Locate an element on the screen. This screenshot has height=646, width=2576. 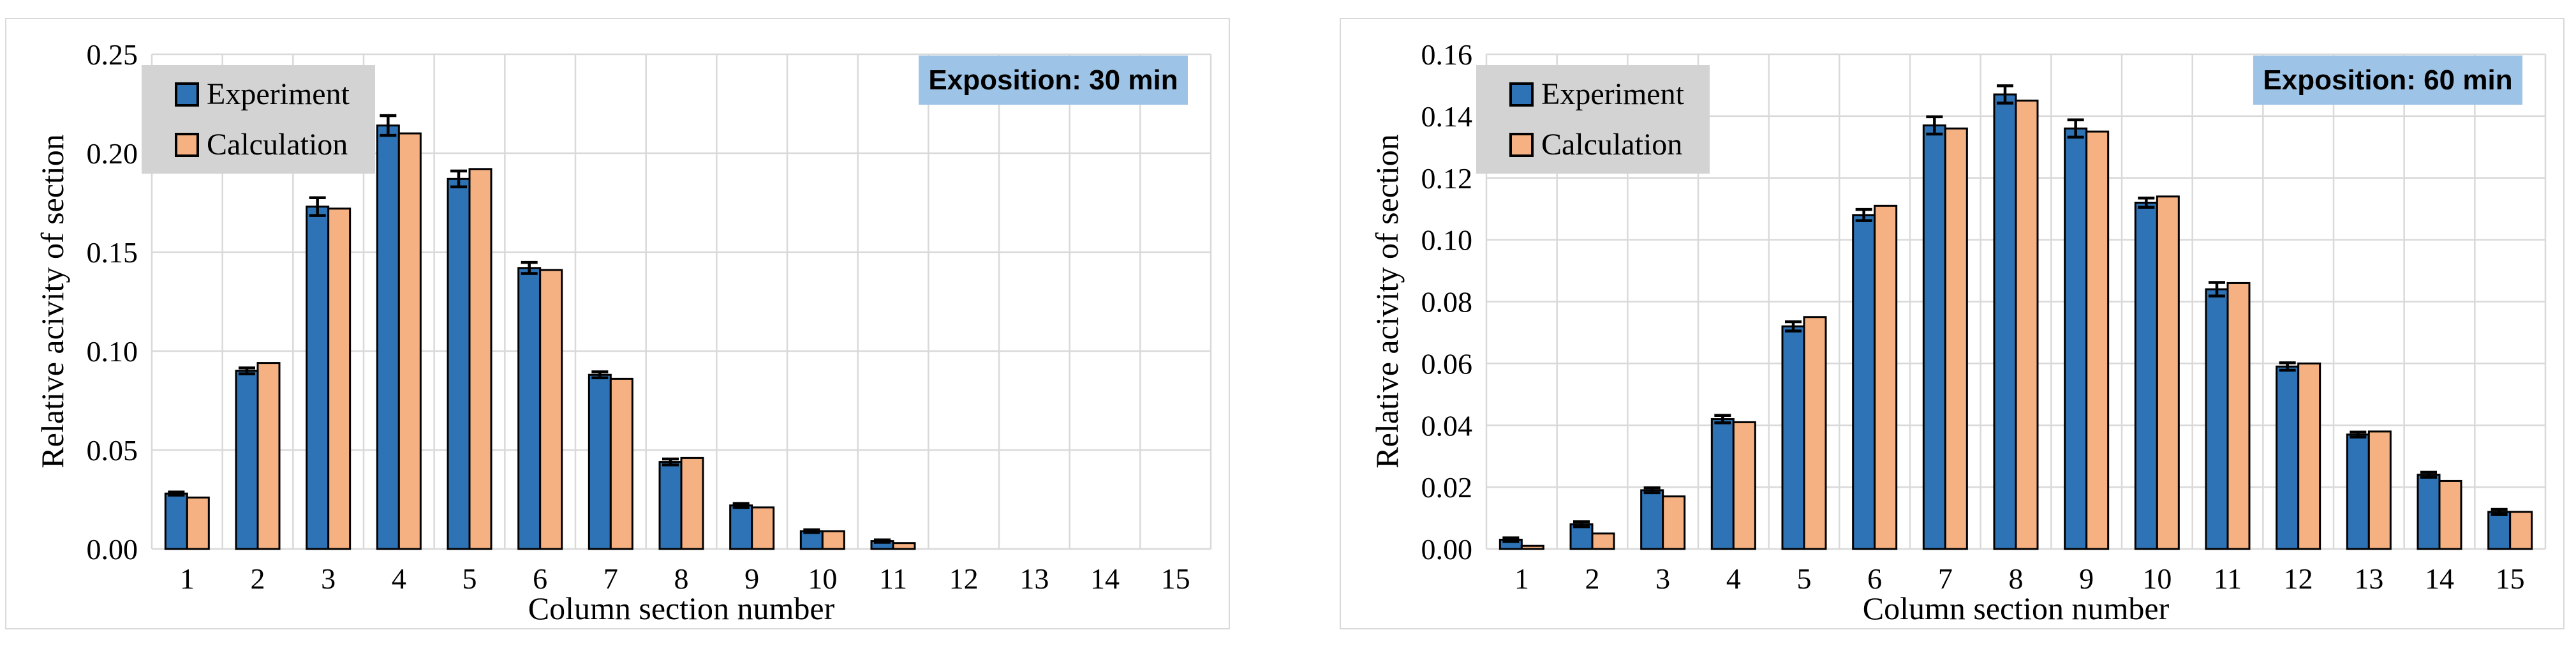
exposition-badge-30min: Exposition: 30 min is located at coordinates (1053, 80).